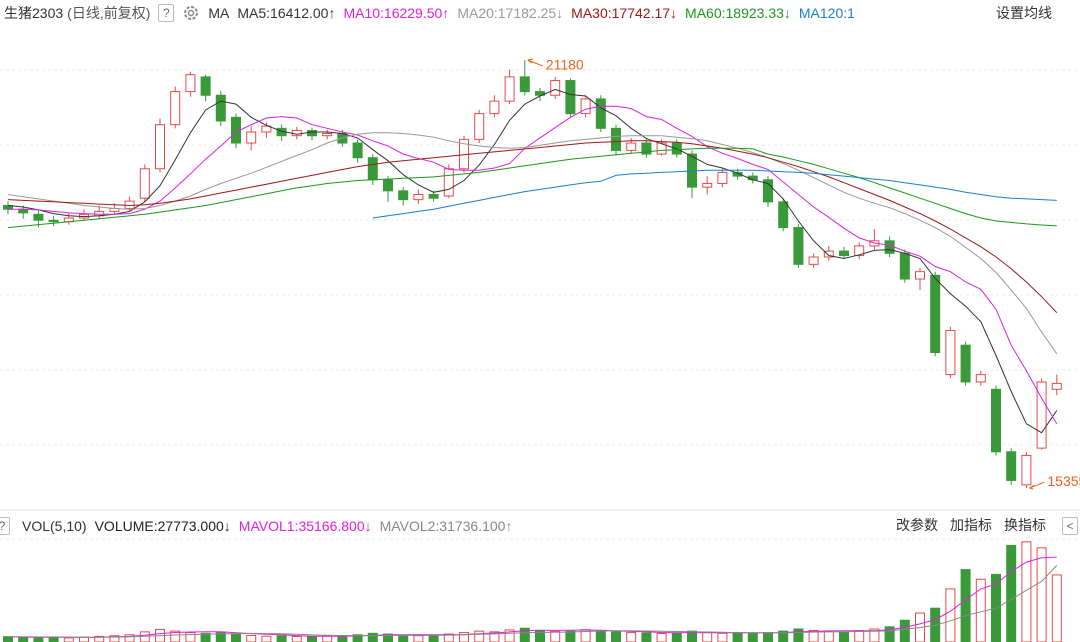 This screenshot has width=1080, height=642. I want to click on indicator-button: 改参数, so click(917, 525).